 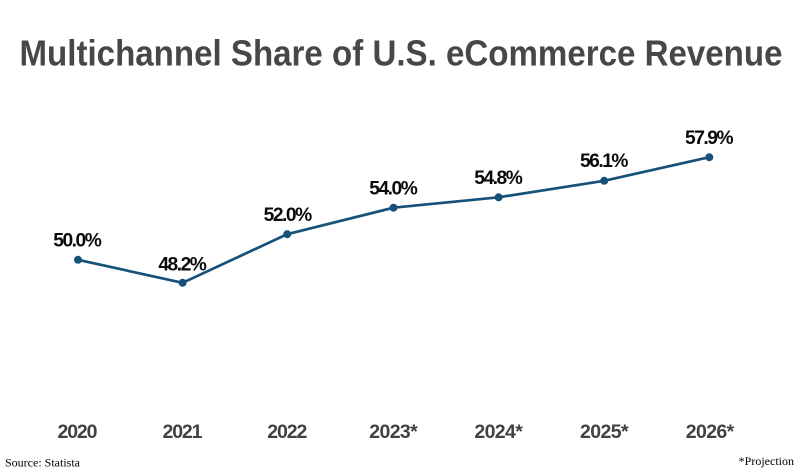 I want to click on svg-text: 2025*, so click(x=604, y=432).